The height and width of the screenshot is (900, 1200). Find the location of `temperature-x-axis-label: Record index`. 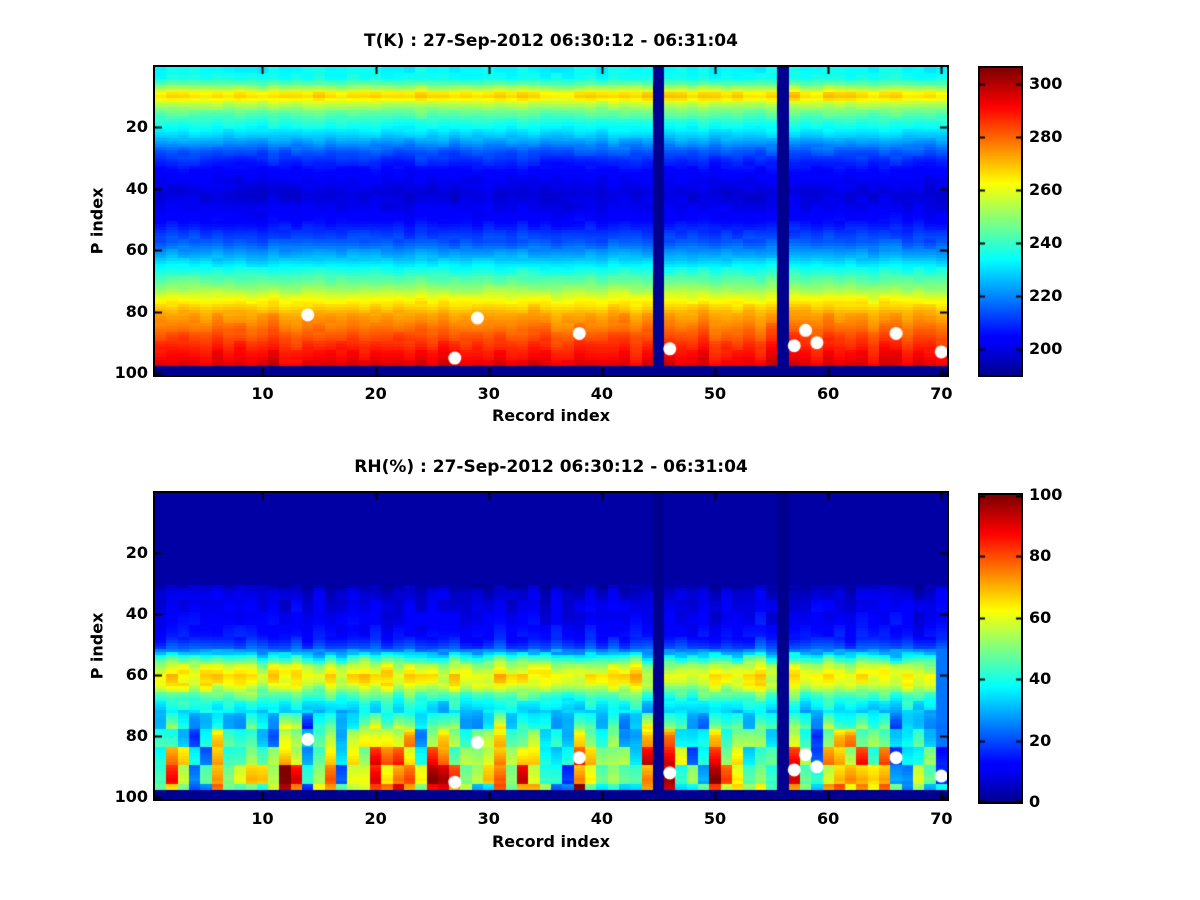

temperature-x-axis-label: Record index is located at coordinates (551, 415).